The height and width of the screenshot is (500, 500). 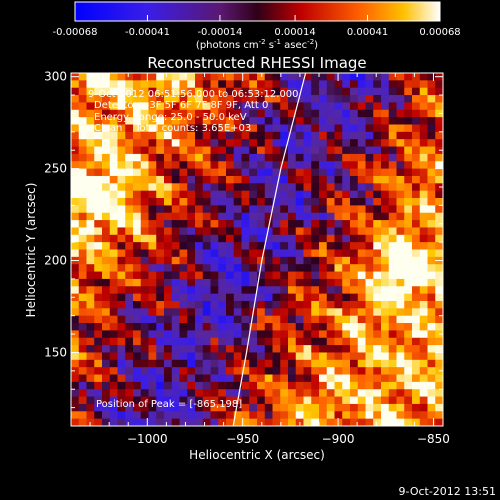 I want to click on colorbar-ticks, so click(x=257, y=18).